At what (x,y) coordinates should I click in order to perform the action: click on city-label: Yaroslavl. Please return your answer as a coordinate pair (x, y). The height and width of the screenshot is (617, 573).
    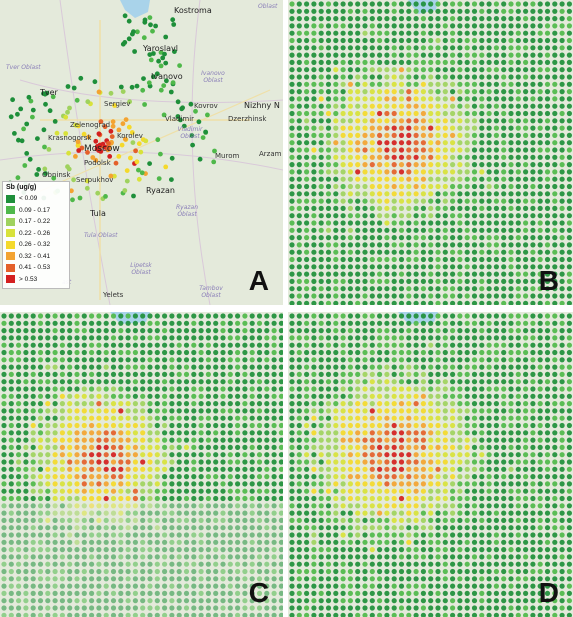
    Looking at the image, I should click on (160, 48).